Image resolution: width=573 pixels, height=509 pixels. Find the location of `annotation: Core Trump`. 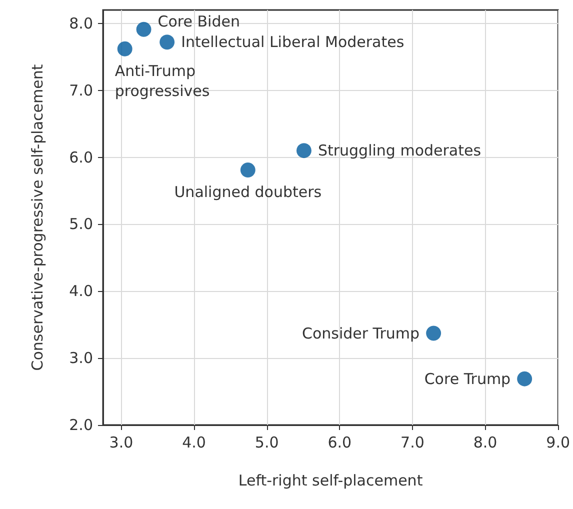

annotation: Core Trump is located at coordinates (467, 379).